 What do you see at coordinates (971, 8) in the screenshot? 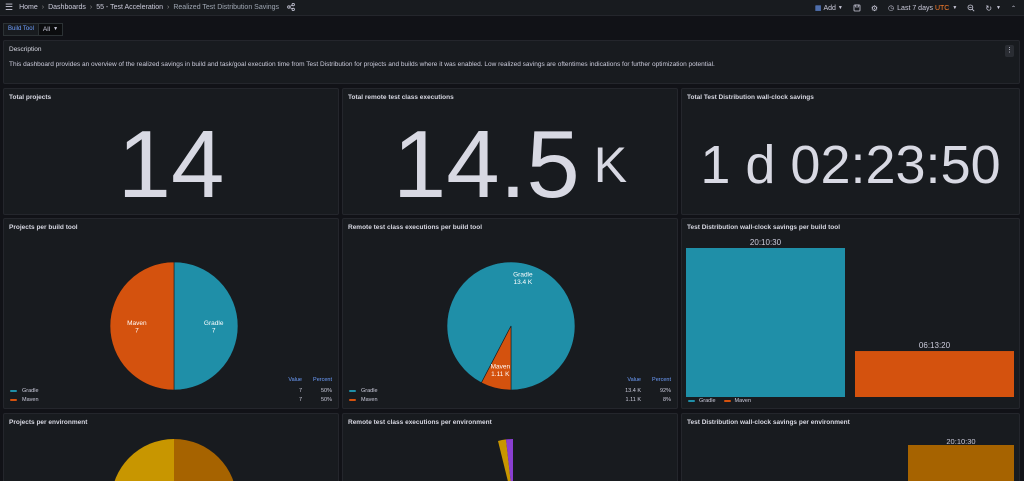
I see `zoom-out-icon` at bounding box center [971, 8].